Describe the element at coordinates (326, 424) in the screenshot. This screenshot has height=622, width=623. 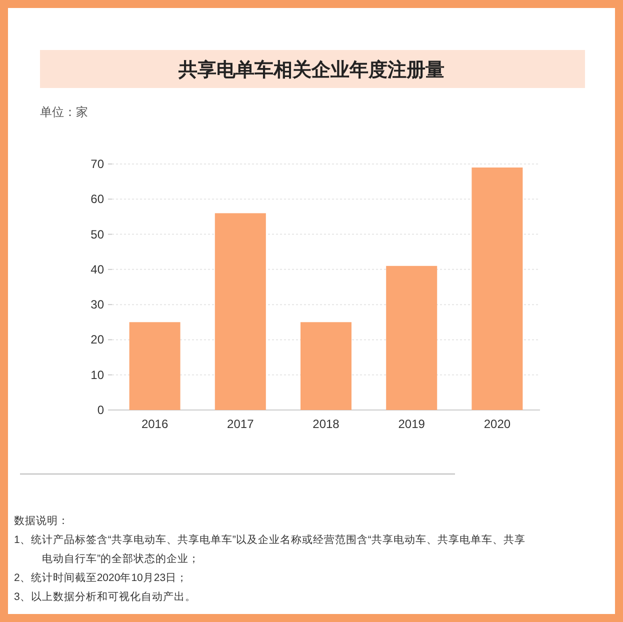
I see `x-tick-label: 2018` at that location.